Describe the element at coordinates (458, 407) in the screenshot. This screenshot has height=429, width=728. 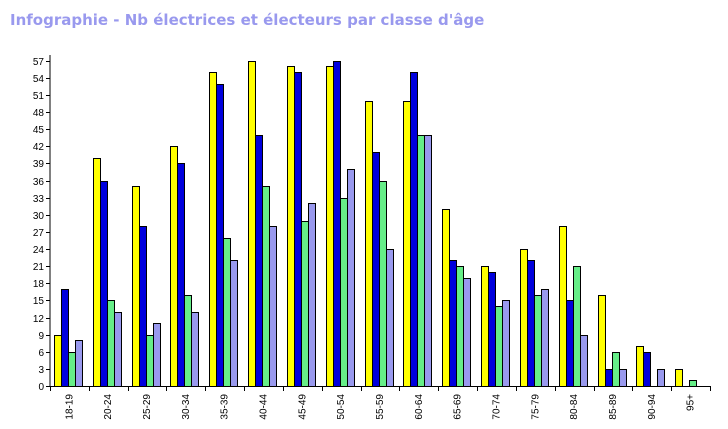
I see `x-tick-label: 65-69` at that location.